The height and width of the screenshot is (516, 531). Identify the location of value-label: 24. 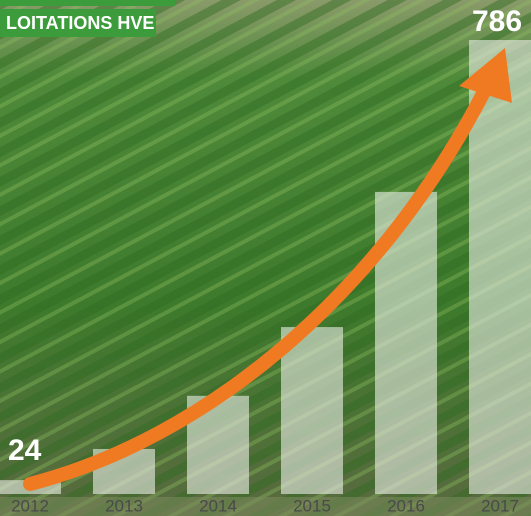
(25, 450).